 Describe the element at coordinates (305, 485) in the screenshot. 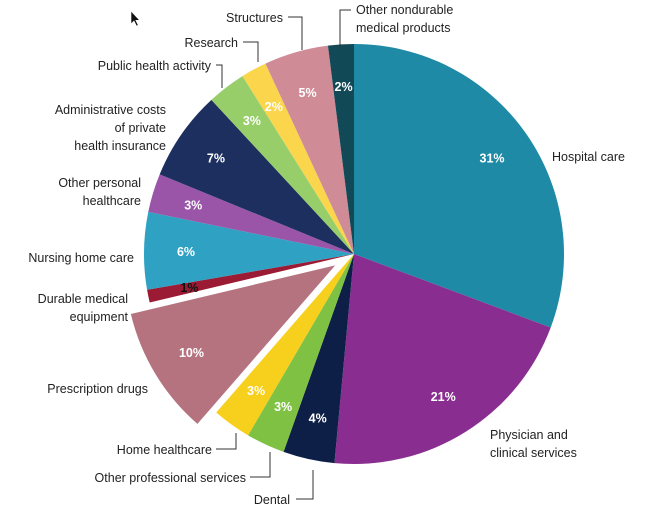

I see `leader-line-dental` at that location.